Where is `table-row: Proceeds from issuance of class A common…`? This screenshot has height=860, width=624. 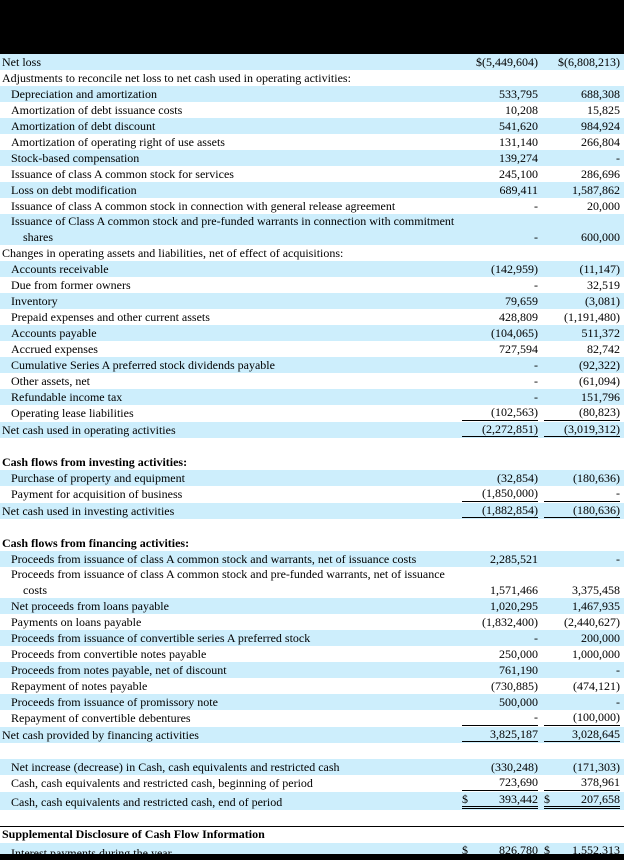
table-row: Proceeds from issuance of class A common… is located at coordinates (312, 582).